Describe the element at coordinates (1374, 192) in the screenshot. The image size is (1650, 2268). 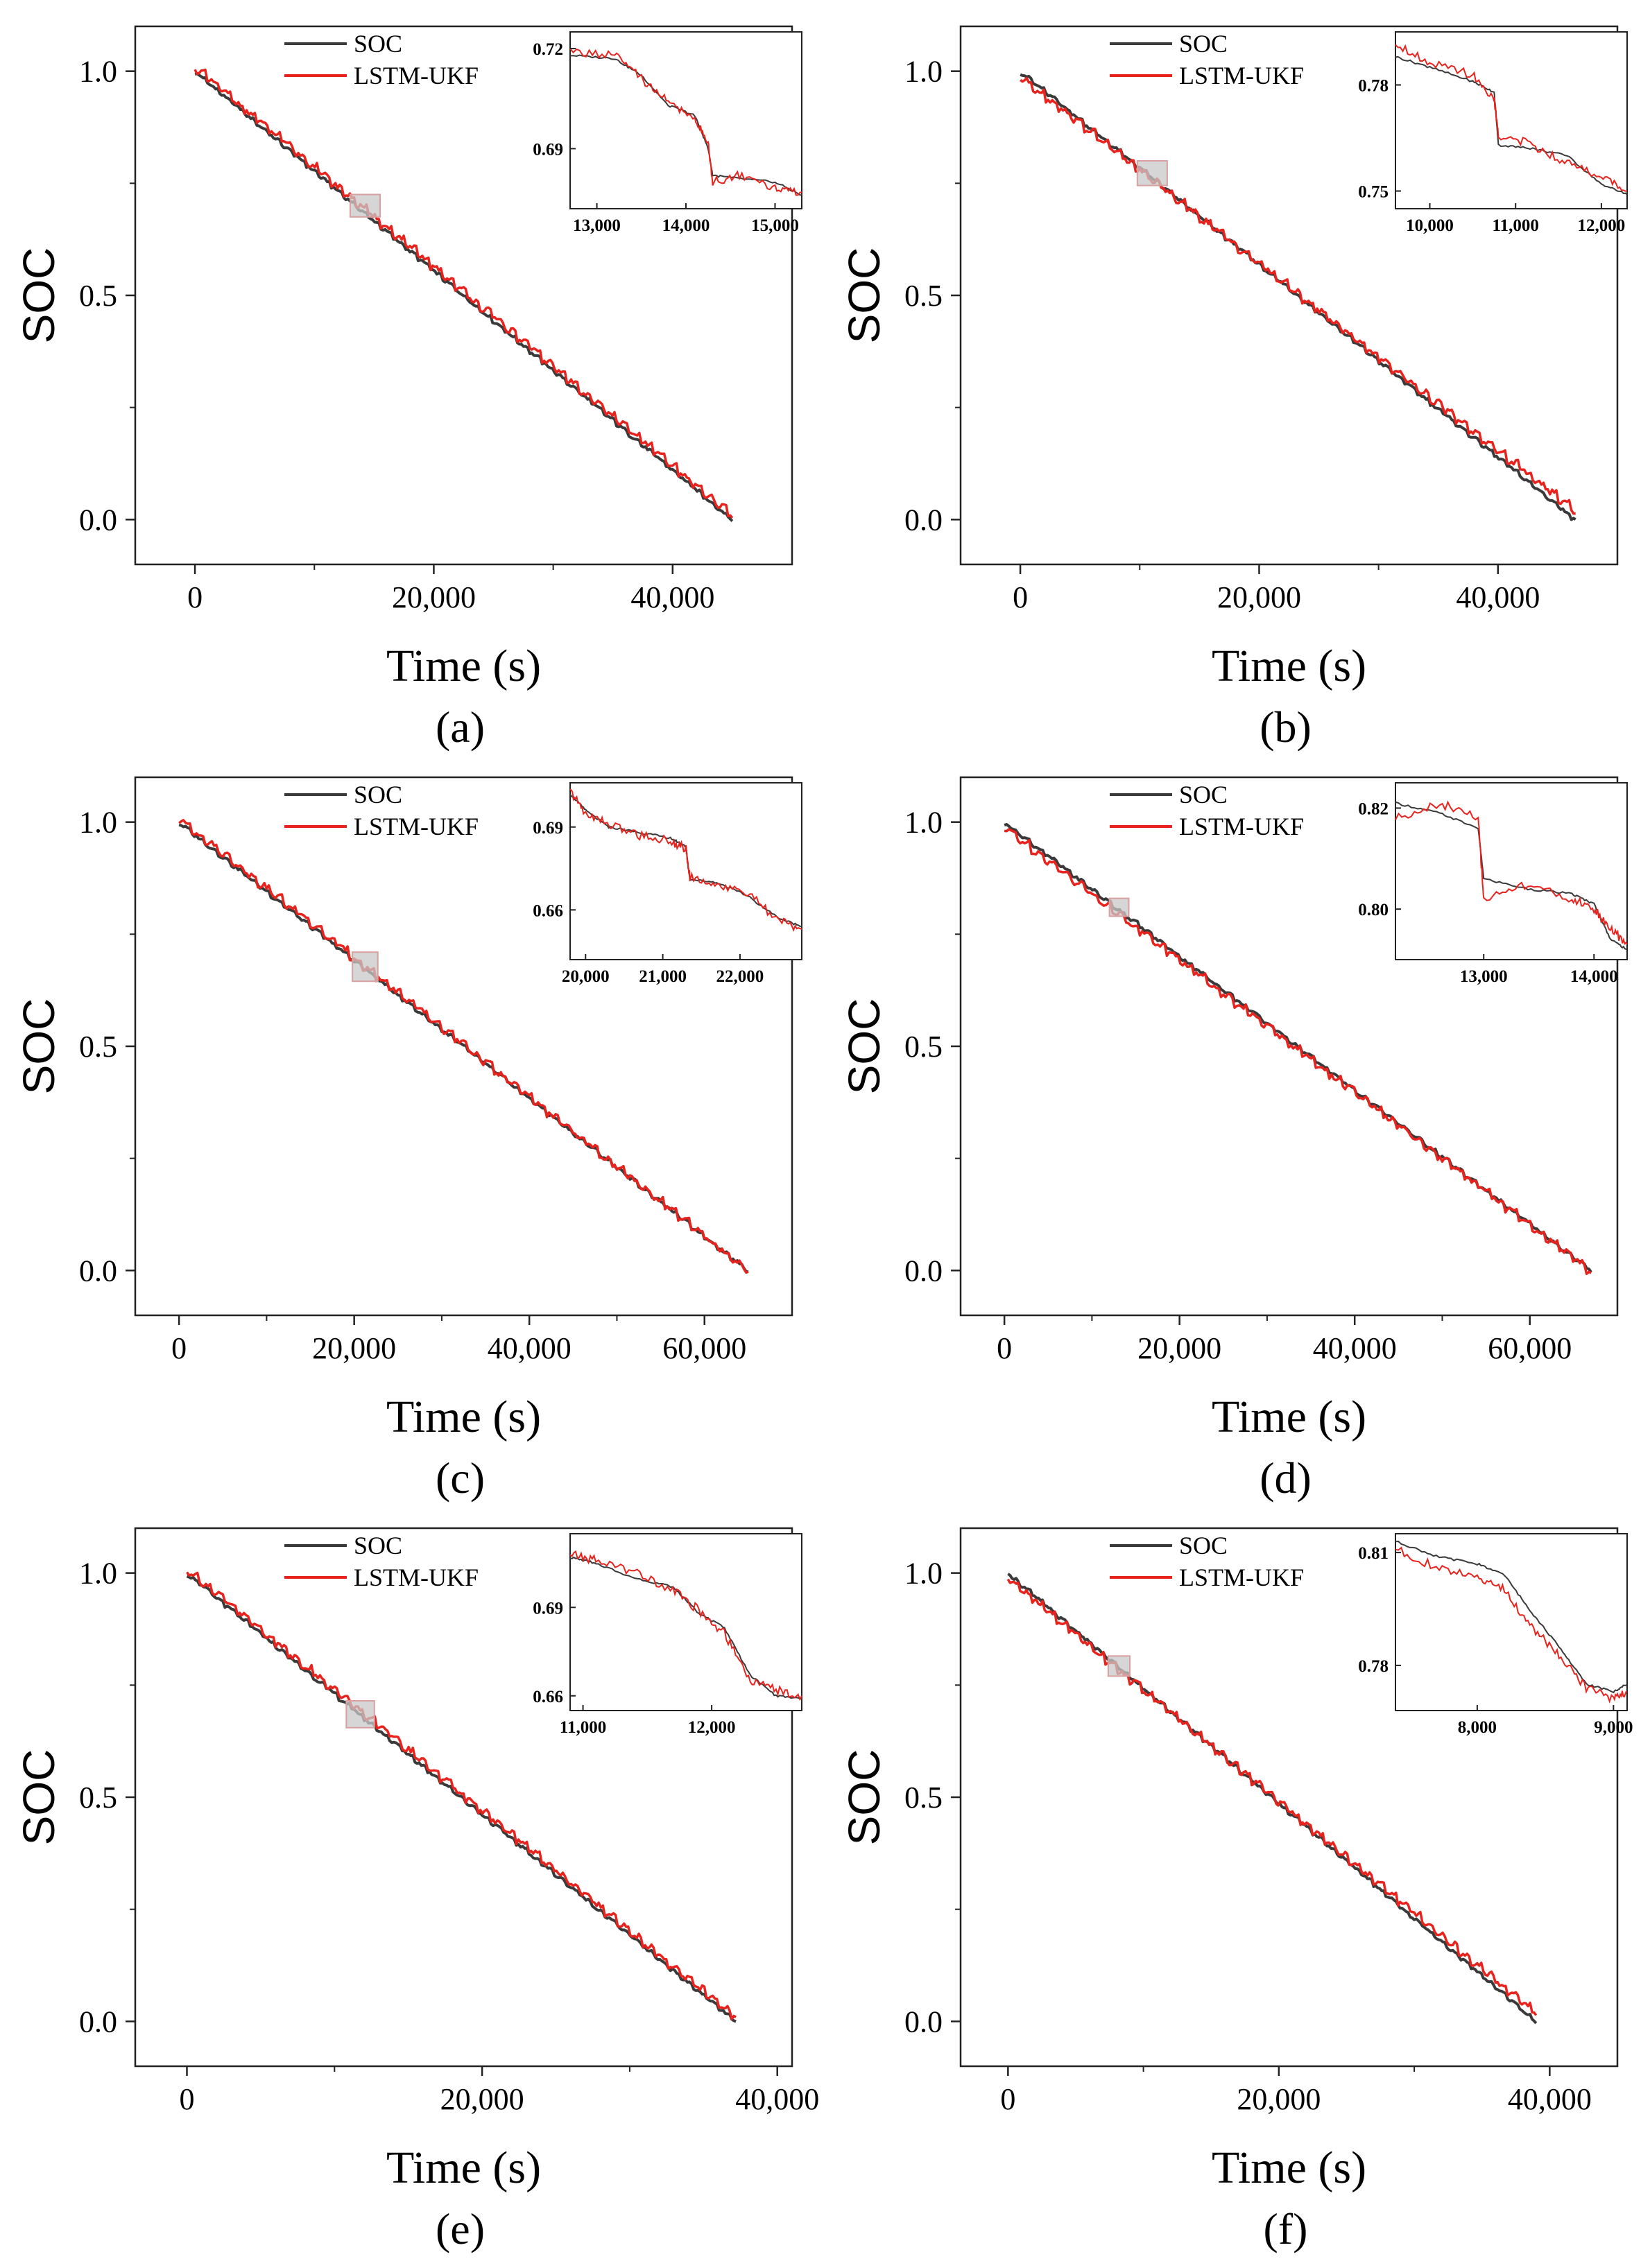
I see `inset-y-tick-label: 0.75` at that location.